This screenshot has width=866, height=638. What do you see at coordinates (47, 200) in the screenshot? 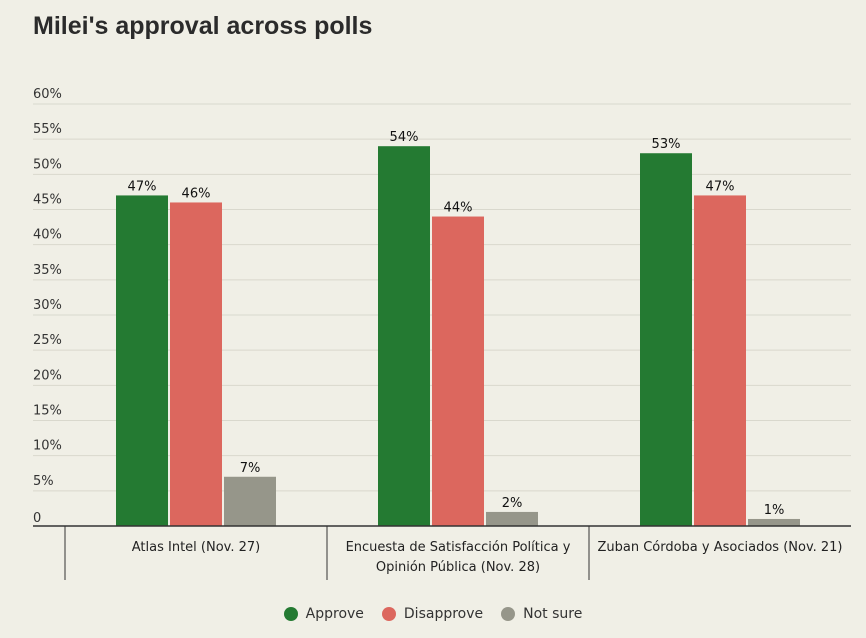
I see `y-tick-label: 45%` at bounding box center [47, 200].